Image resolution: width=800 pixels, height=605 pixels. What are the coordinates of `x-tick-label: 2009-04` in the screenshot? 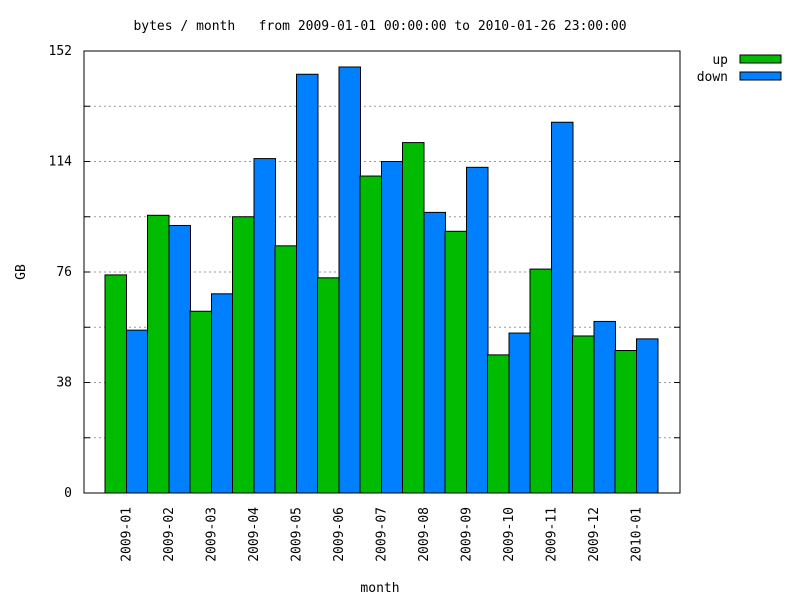 It's located at (254, 534).